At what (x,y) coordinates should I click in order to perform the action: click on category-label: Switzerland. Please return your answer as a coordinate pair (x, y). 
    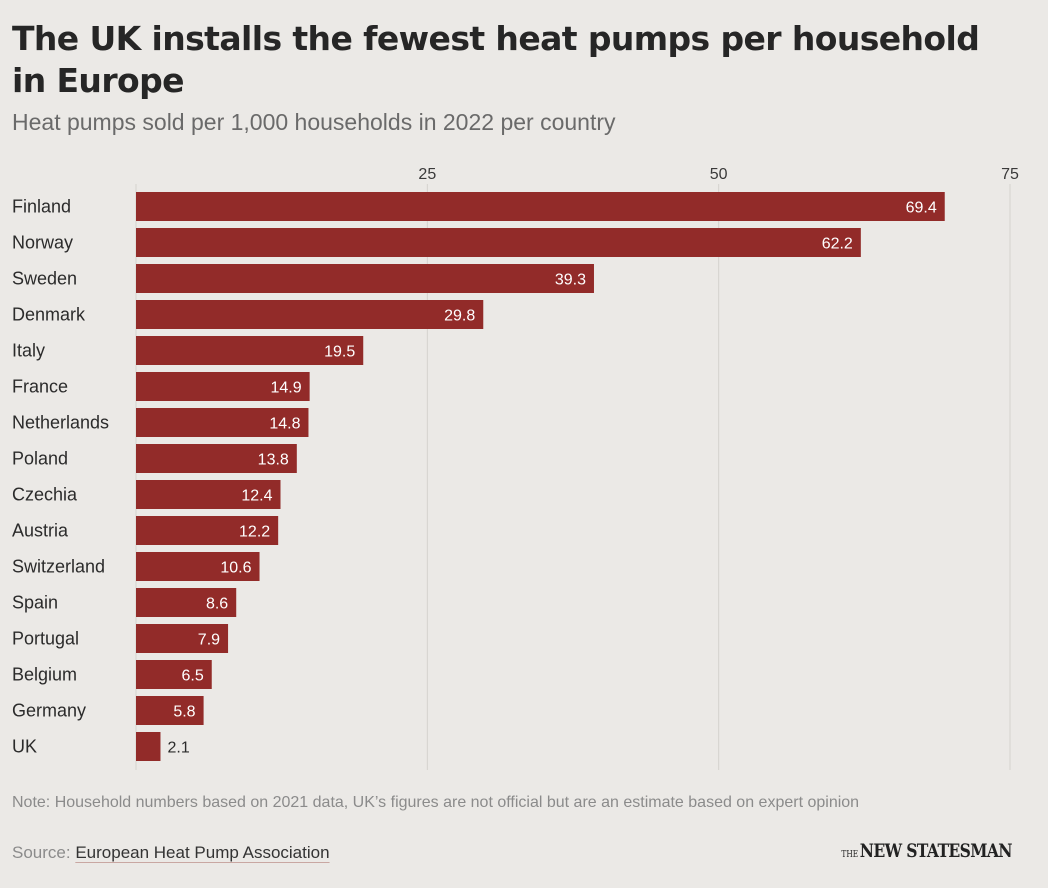
    Looking at the image, I should click on (58, 567).